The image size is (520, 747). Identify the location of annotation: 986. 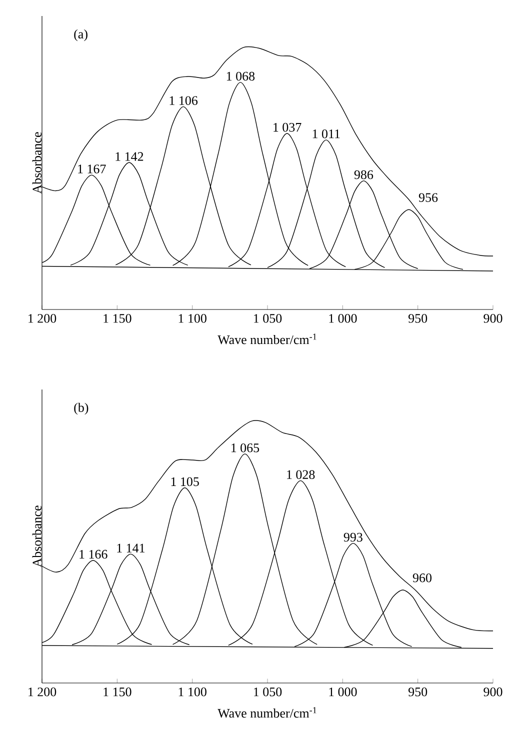
(364, 175).